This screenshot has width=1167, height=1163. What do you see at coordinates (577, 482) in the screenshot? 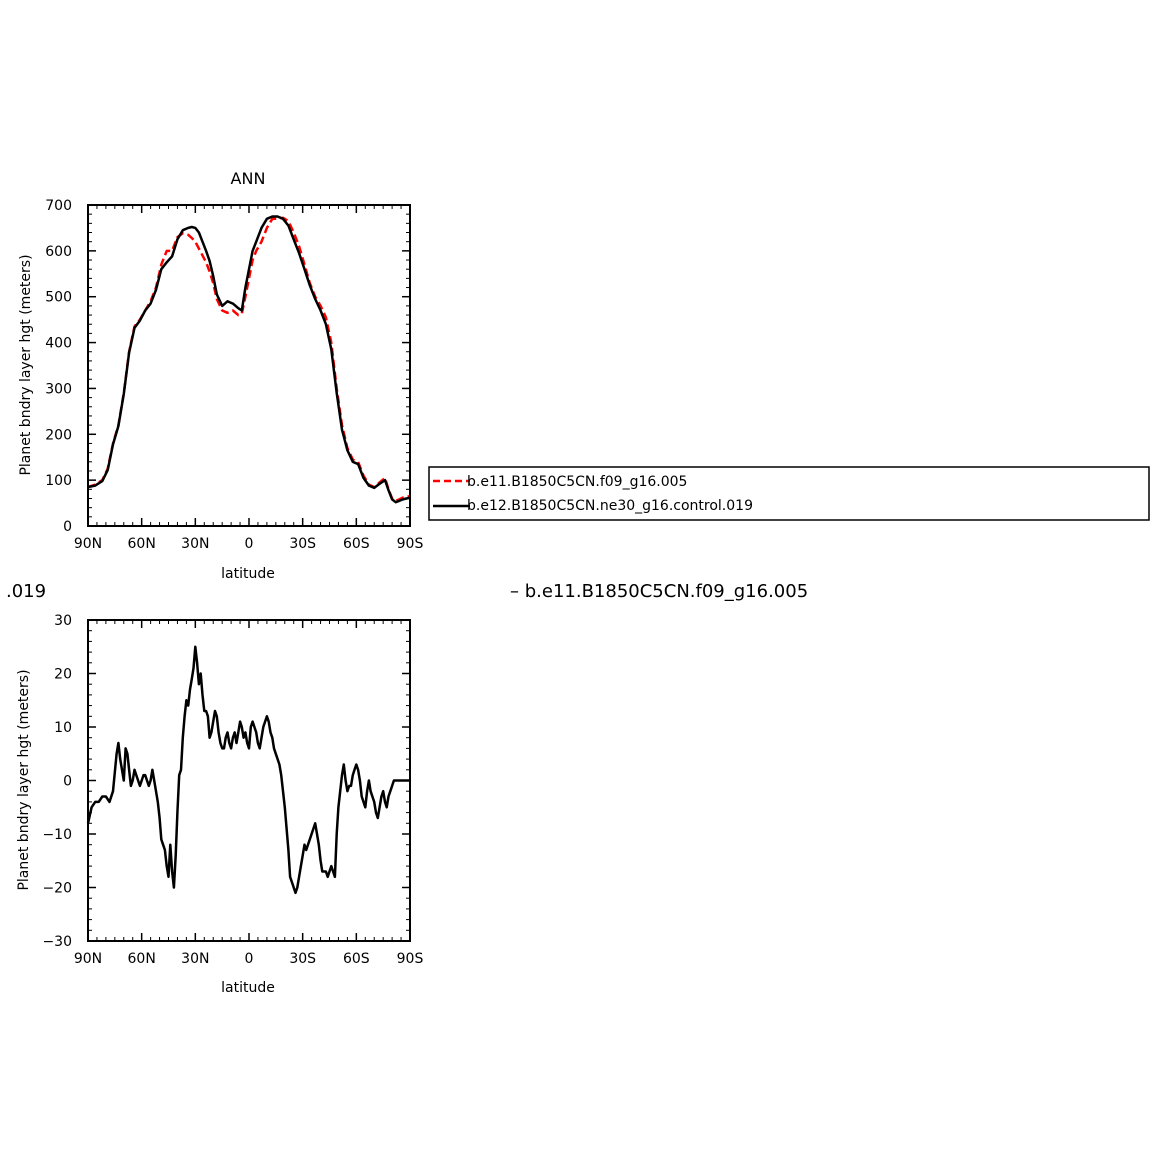
I see `legend-label-series-1: b.e11.B1850C5CN.f09_g16.005` at bounding box center [577, 482].